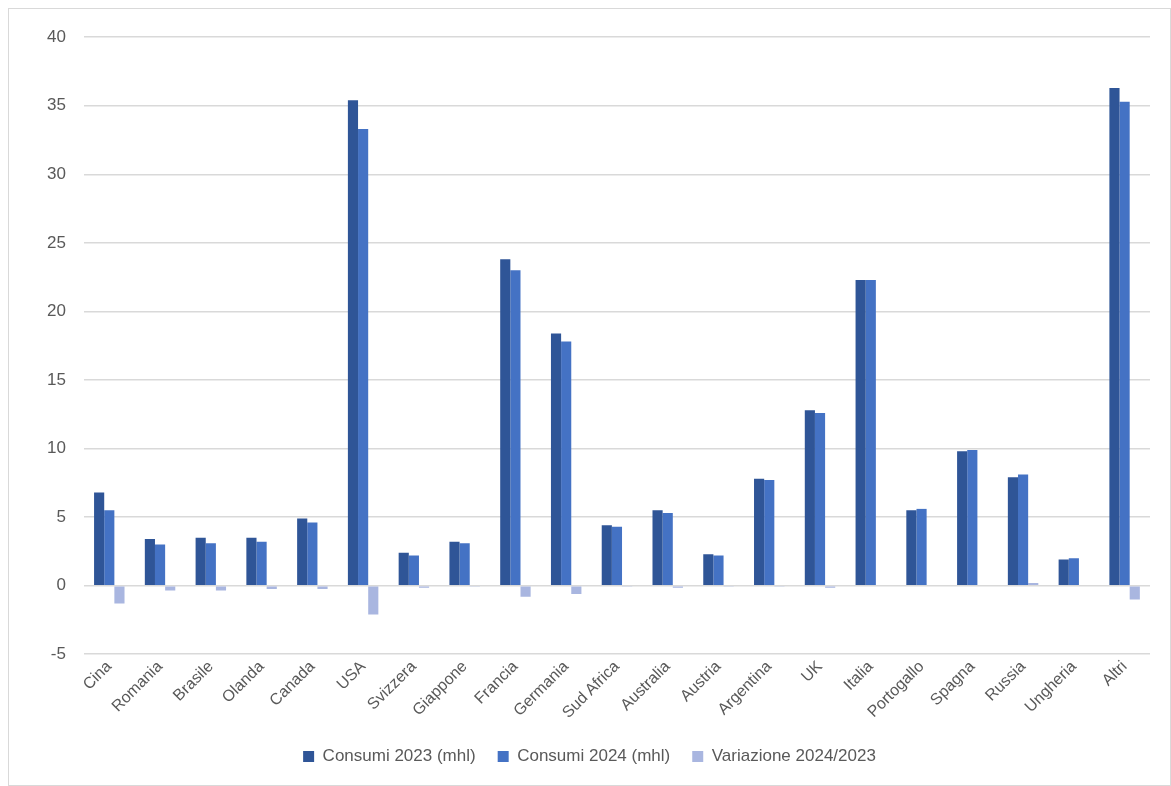  What do you see at coordinates (56, 36) in the screenshot?
I see `y-tick-label: 40` at bounding box center [56, 36].